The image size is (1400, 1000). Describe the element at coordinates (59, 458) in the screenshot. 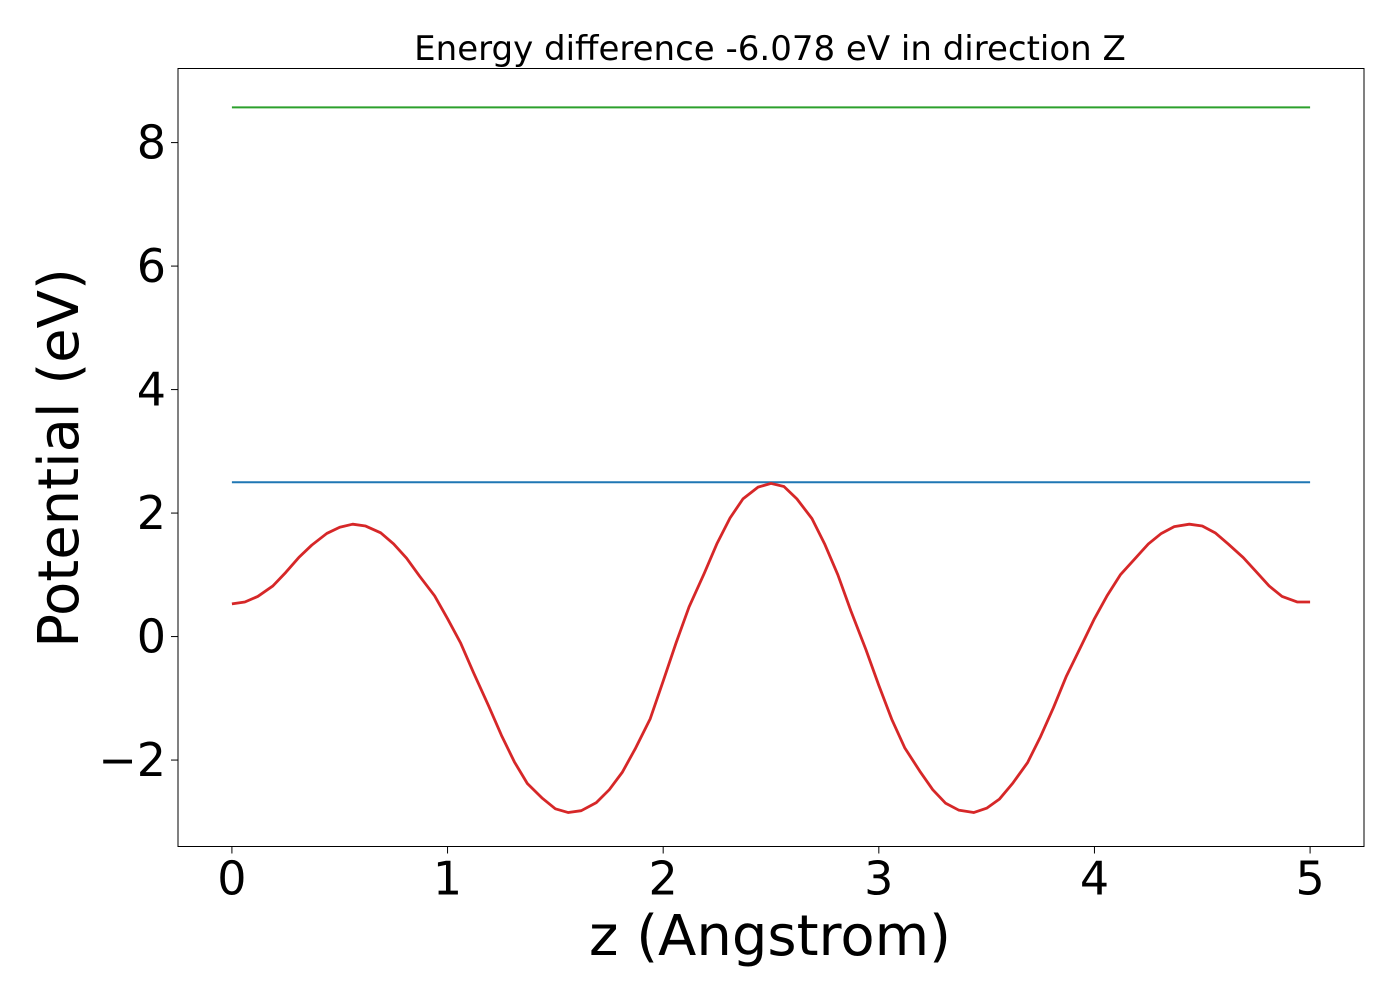

I see `y-axis-label: Potential (eV)` at that location.